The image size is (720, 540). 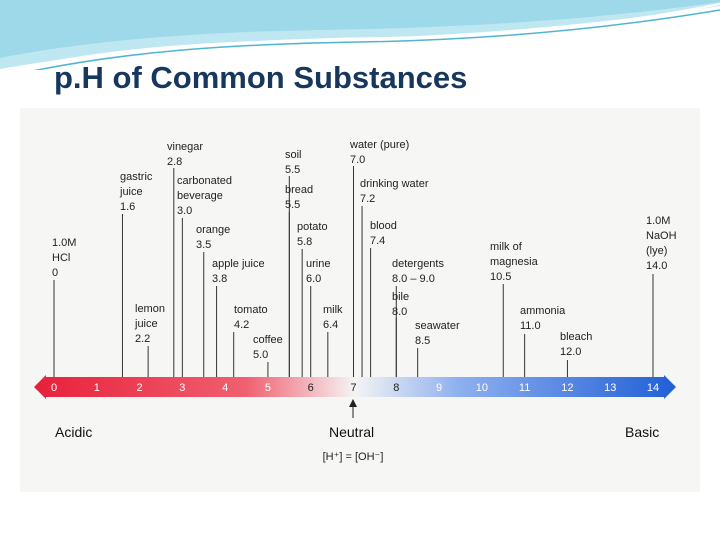 What do you see at coordinates (352, 432) in the screenshot?
I see `neutral-label: Neutral` at bounding box center [352, 432].